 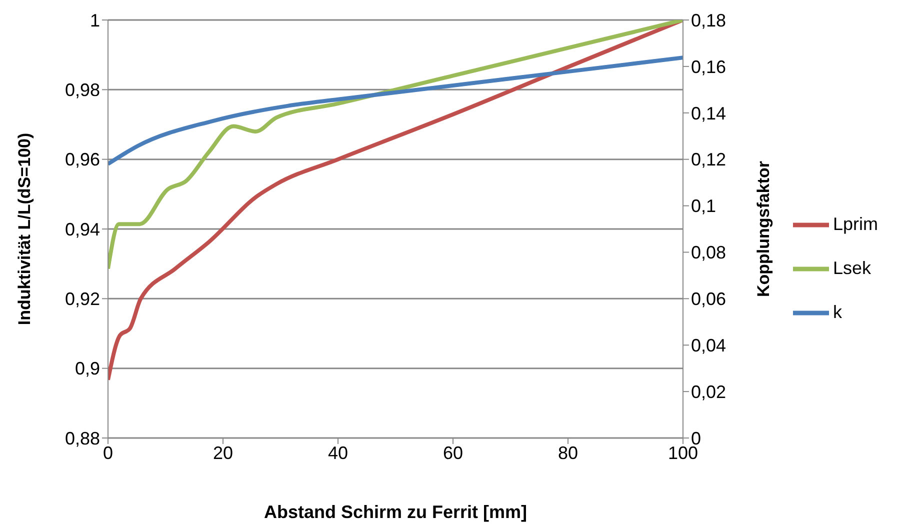 What do you see at coordinates (223, 452) in the screenshot?
I see `x-tick-label: 20` at bounding box center [223, 452].